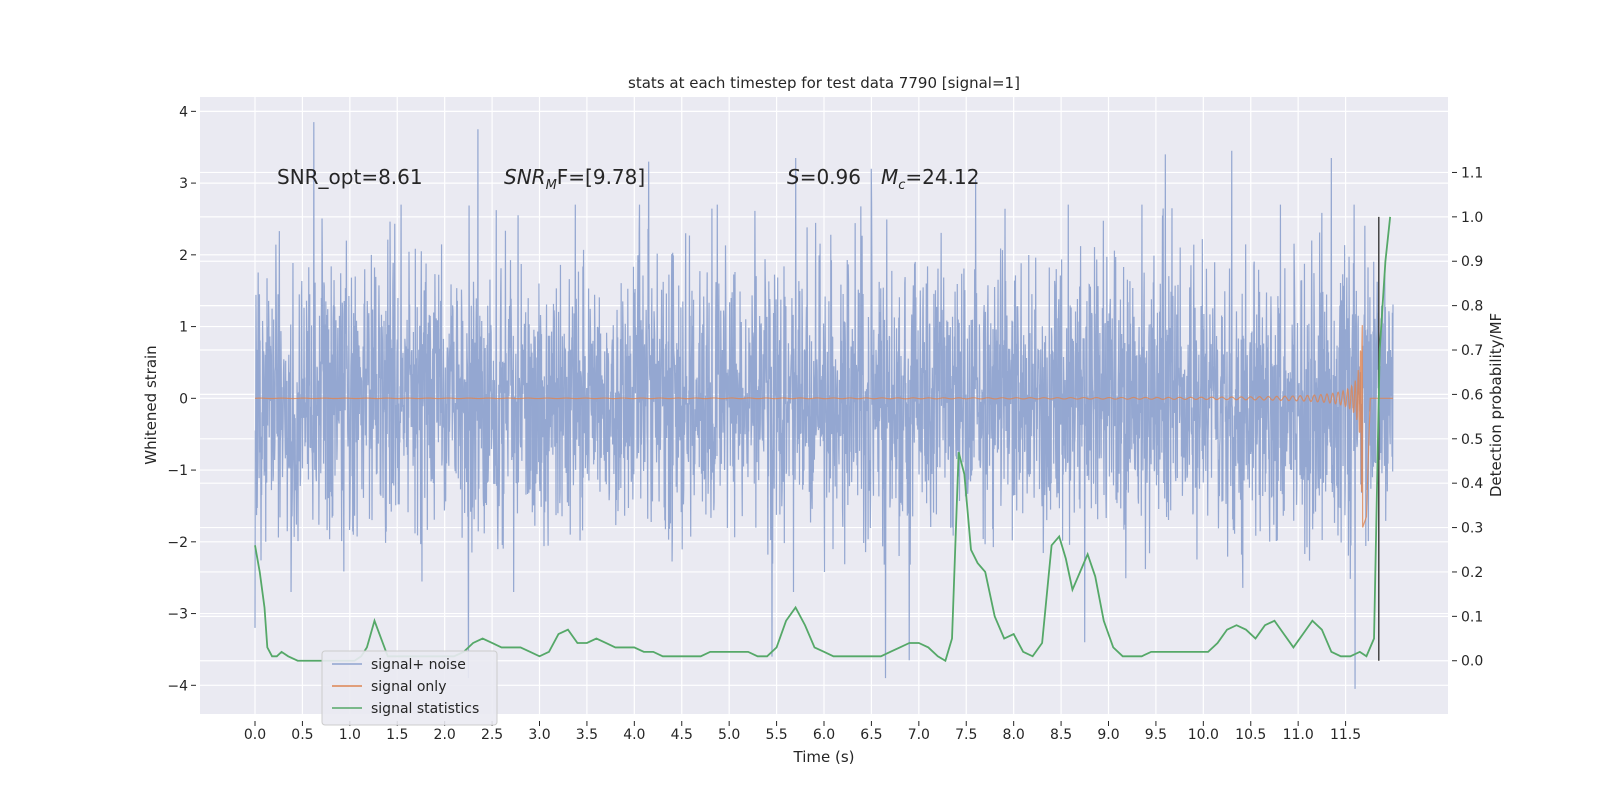 The width and height of the screenshot is (1600, 800). I want to click on y2-tick-label: 0.9, so click(1472, 262).